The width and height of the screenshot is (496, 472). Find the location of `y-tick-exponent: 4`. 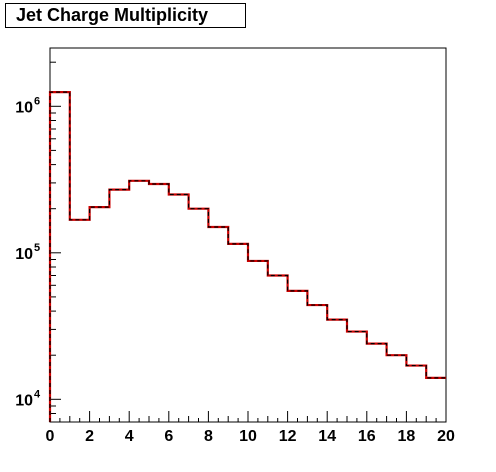

y-tick-exponent: 4 is located at coordinates (37, 394).